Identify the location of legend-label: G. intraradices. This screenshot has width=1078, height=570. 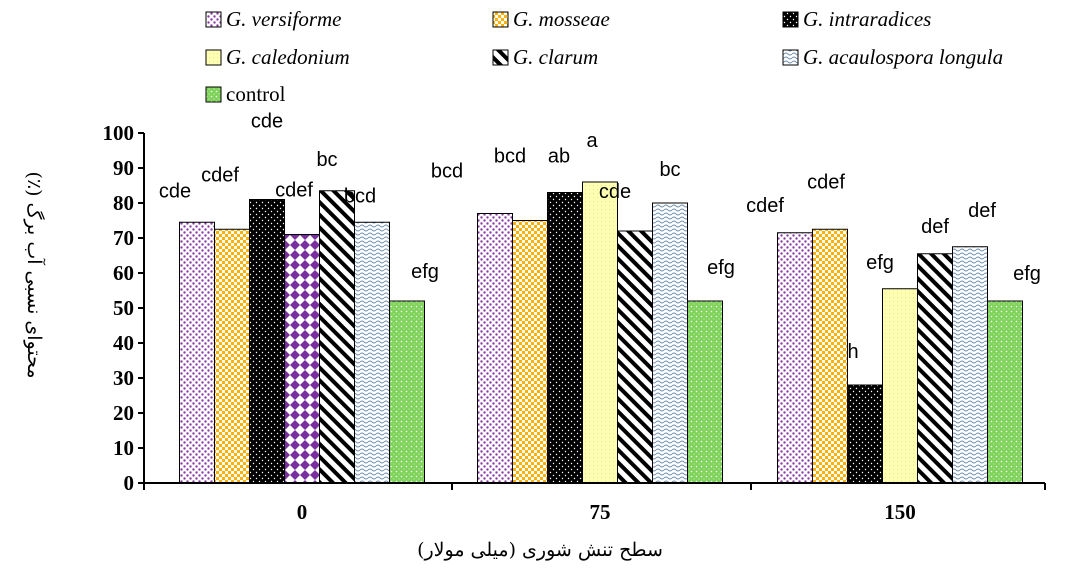
(867, 19).